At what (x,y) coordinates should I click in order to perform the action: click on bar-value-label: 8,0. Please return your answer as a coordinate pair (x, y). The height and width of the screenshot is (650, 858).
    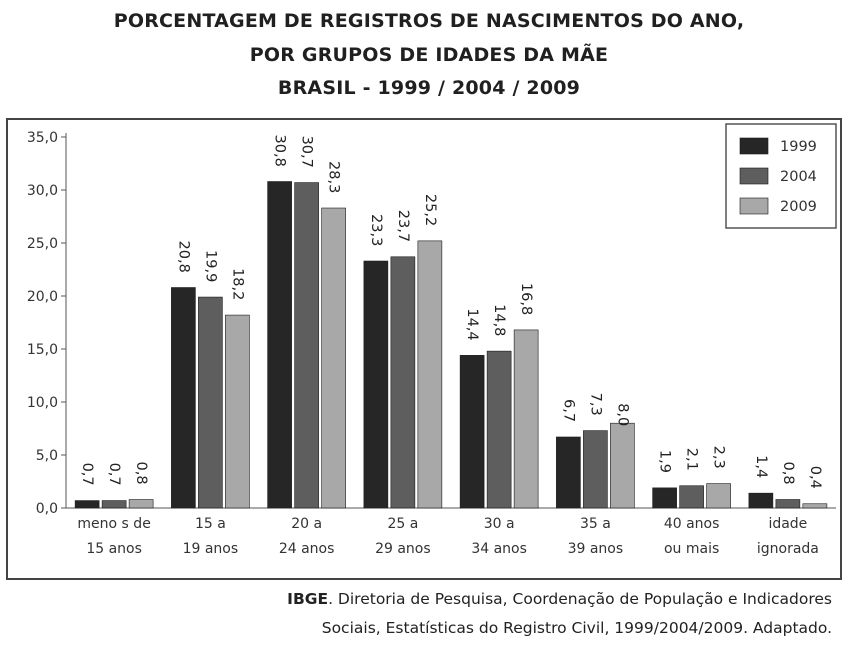
    Looking at the image, I should click on (622, 414).